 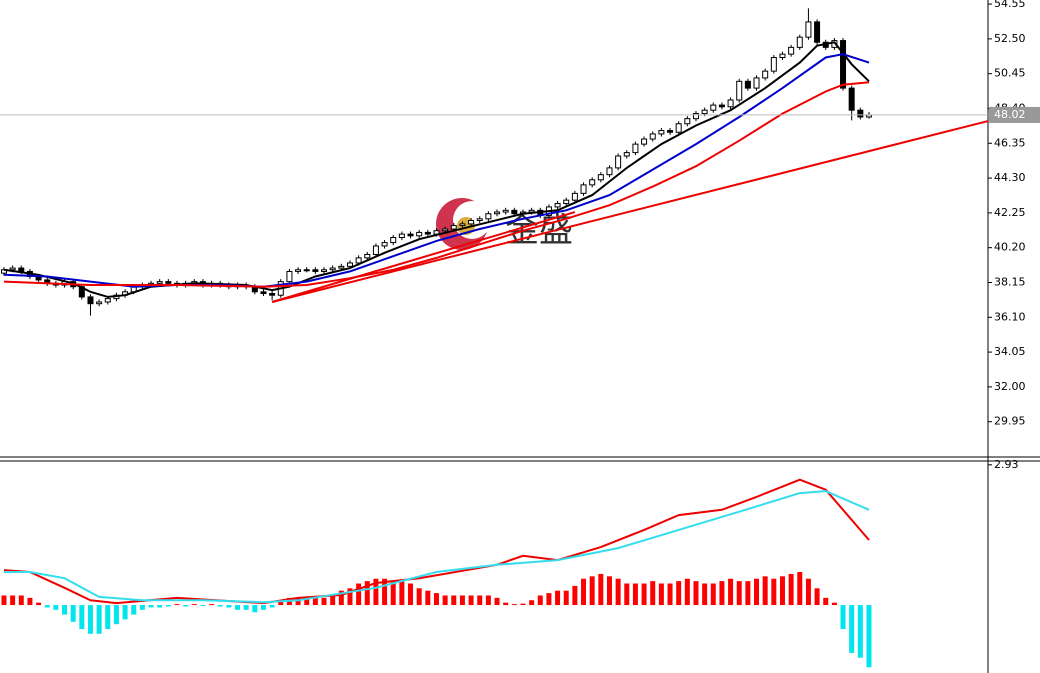 What do you see at coordinates (1010, 212) in the screenshot?
I see `y-tick-label: 42.25` at bounding box center [1010, 212].